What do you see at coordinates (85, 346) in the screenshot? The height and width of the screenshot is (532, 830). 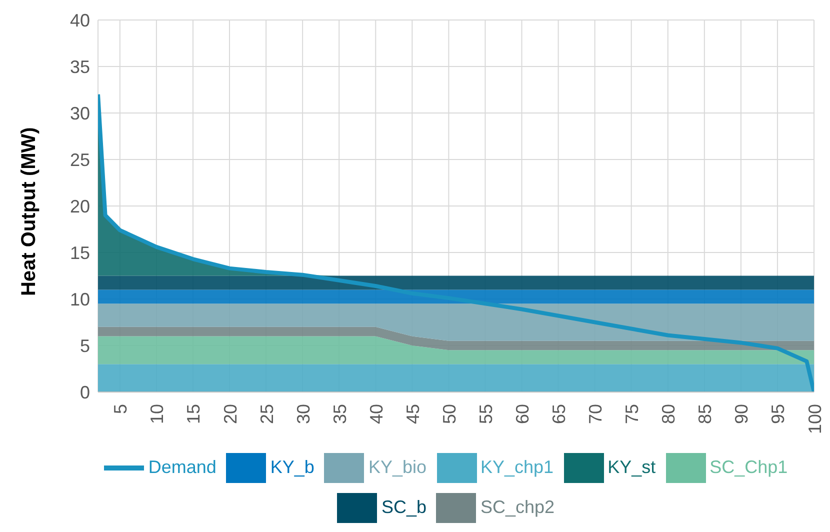 I see `y-tick-label: 5` at bounding box center [85, 346].